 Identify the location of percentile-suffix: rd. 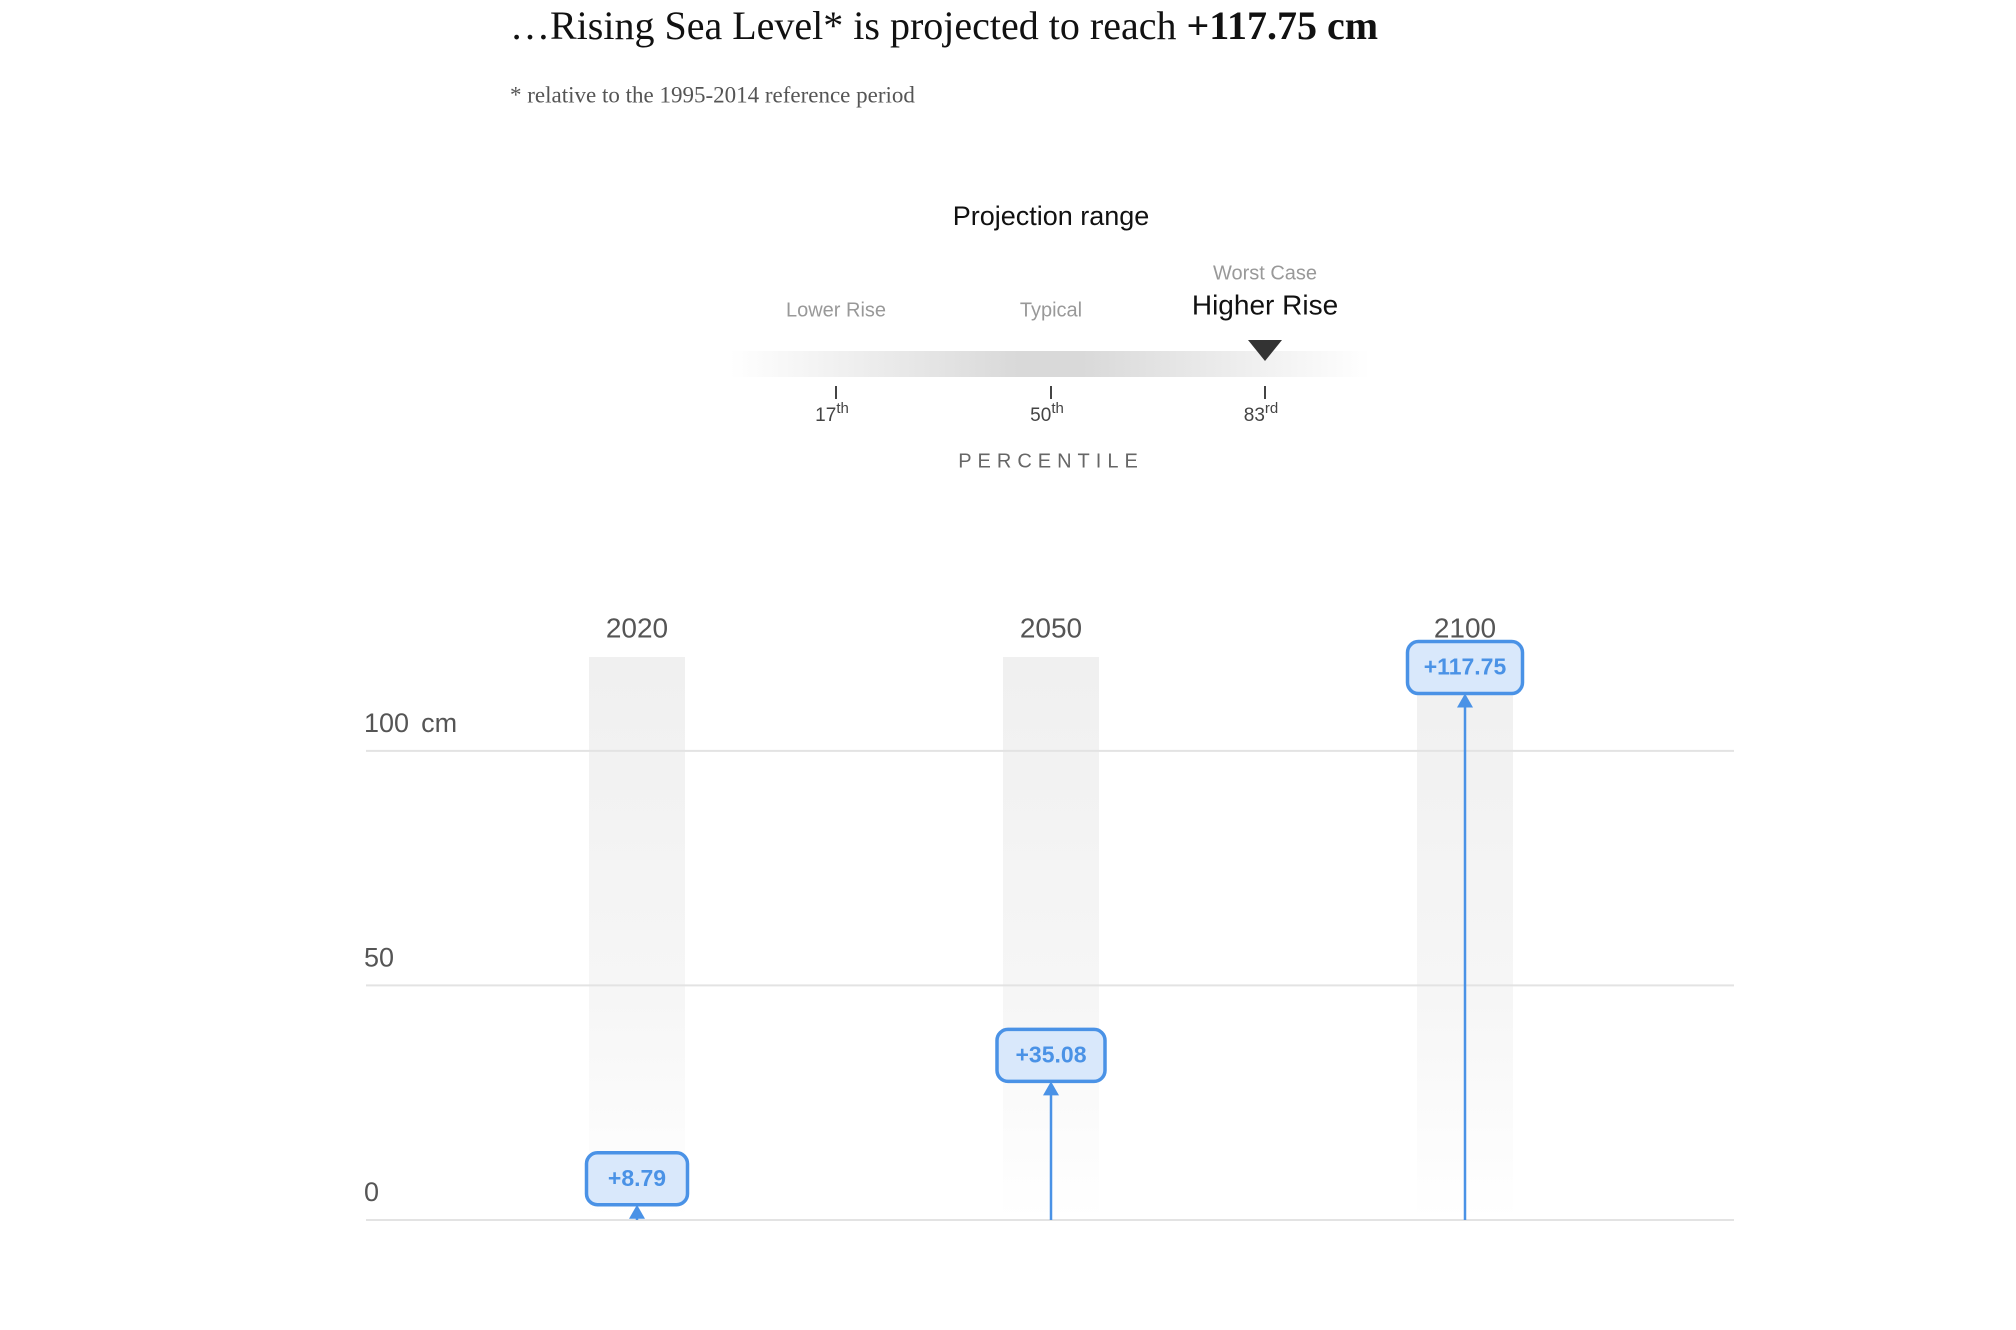
(1271, 408).